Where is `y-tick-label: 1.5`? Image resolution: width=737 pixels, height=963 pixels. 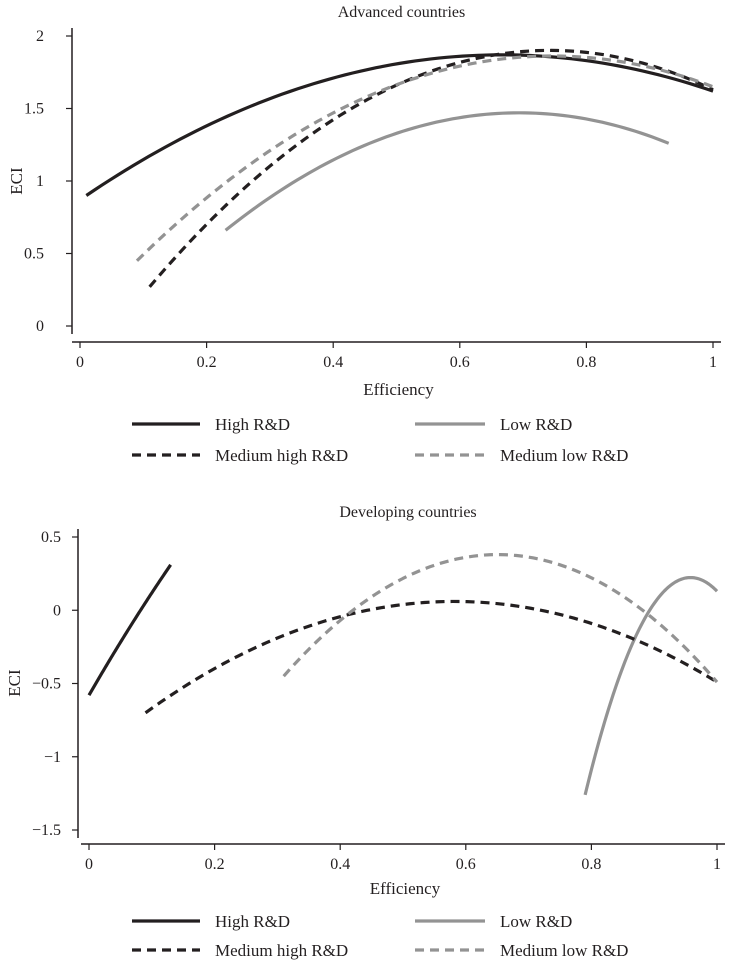 y-tick-label: 1.5 is located at coordinates (34, 109).